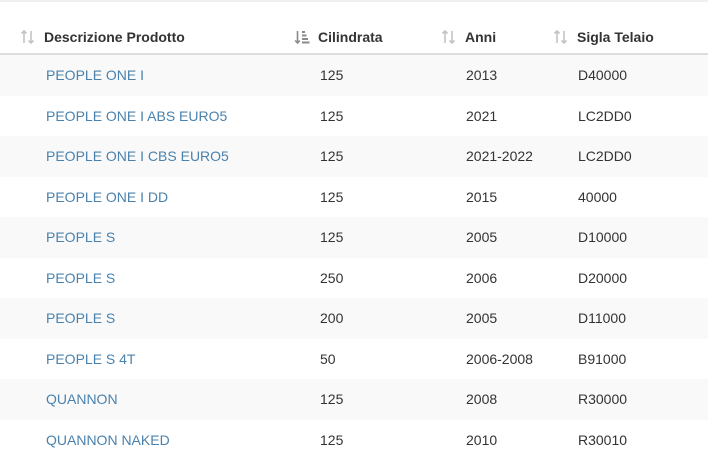 This screenshot has height=465, width=708. I want to click on product-link: PEOPLE ONE I, so click(95, 75).